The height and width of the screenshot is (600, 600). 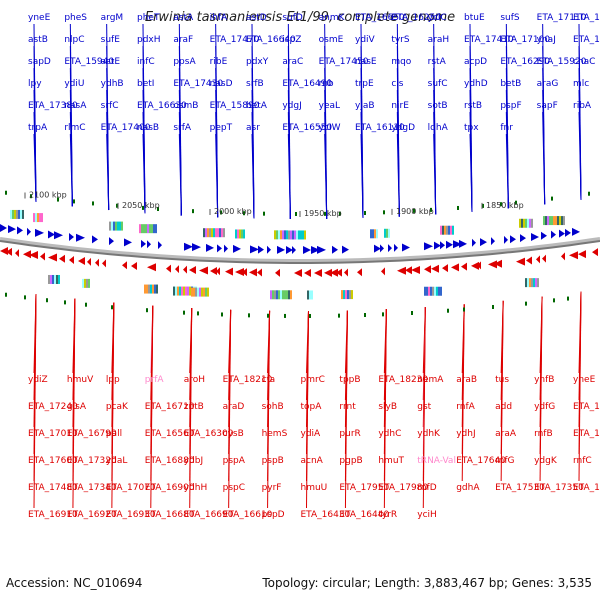 I want to click on bottom-gene-label: ETA_17480, so click(x=53, y=488).